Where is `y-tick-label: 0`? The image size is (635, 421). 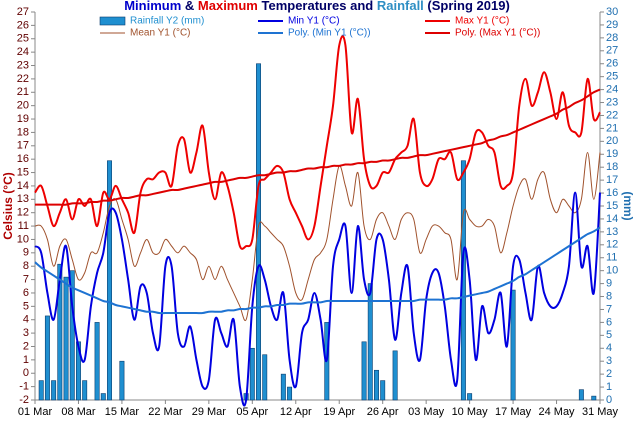
y-tick-label: 0 is located at coordinates (26, 373).